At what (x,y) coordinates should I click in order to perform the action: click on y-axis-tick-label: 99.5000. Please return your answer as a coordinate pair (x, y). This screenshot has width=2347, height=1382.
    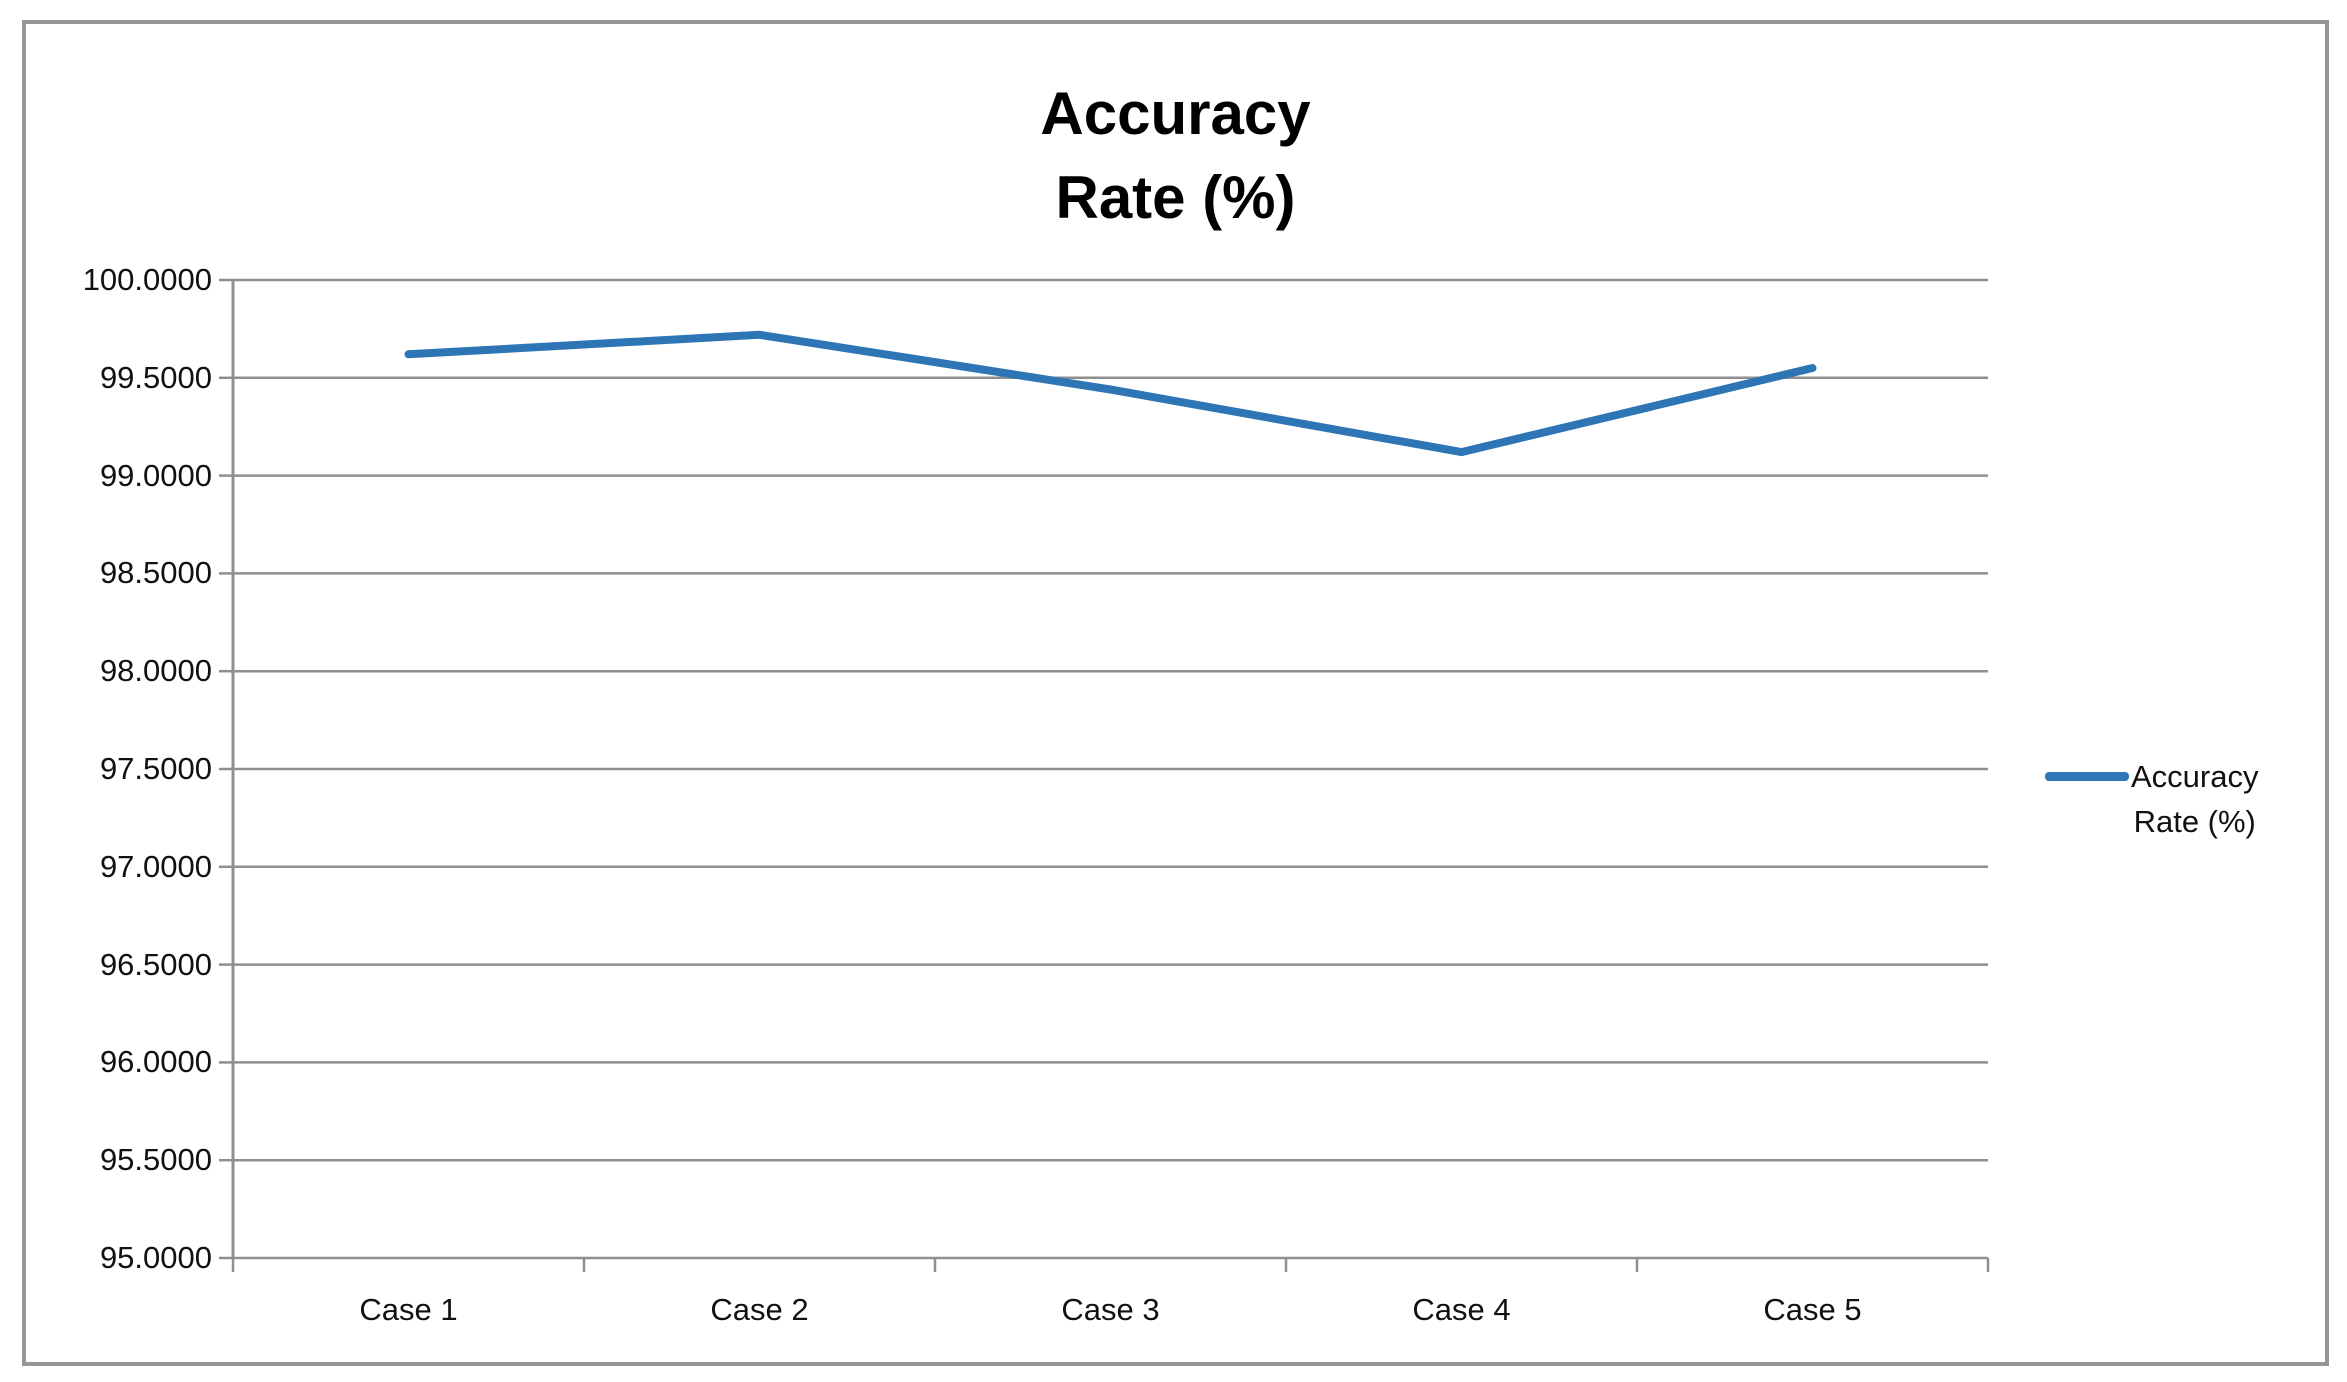
    Looking at the image, I should click on (155, 377).